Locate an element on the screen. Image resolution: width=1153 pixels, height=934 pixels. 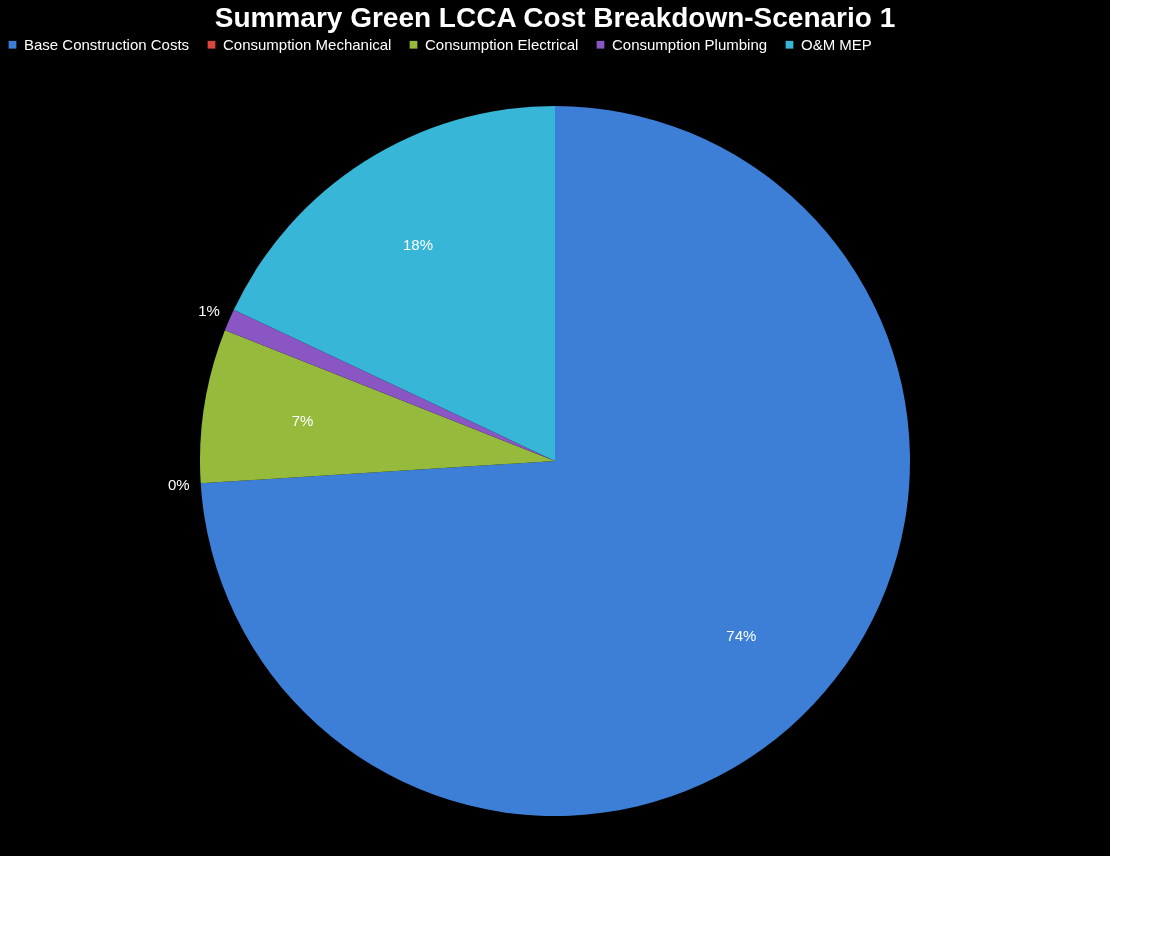
legend-label: Consumption Plumbing is located at coordinates (690, 44).